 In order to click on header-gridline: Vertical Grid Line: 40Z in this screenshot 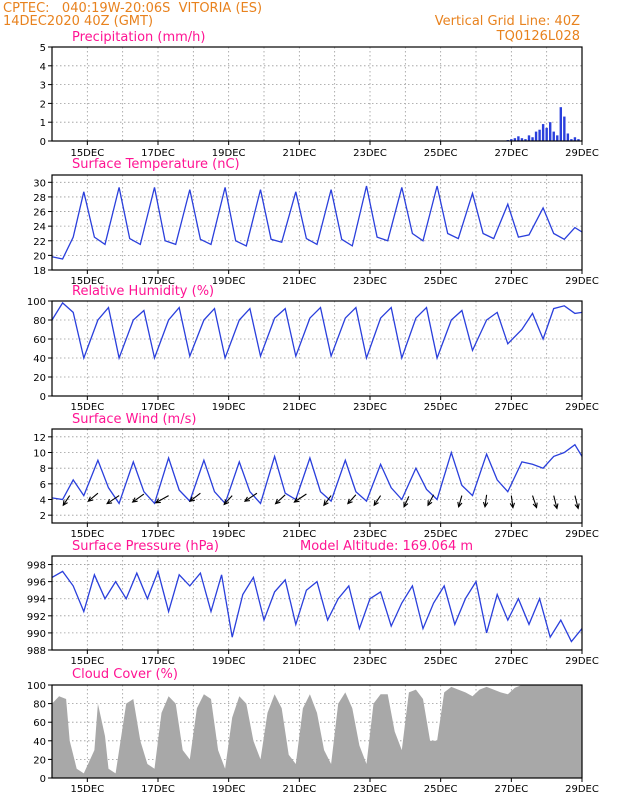, I will do `click(507, 21)`.